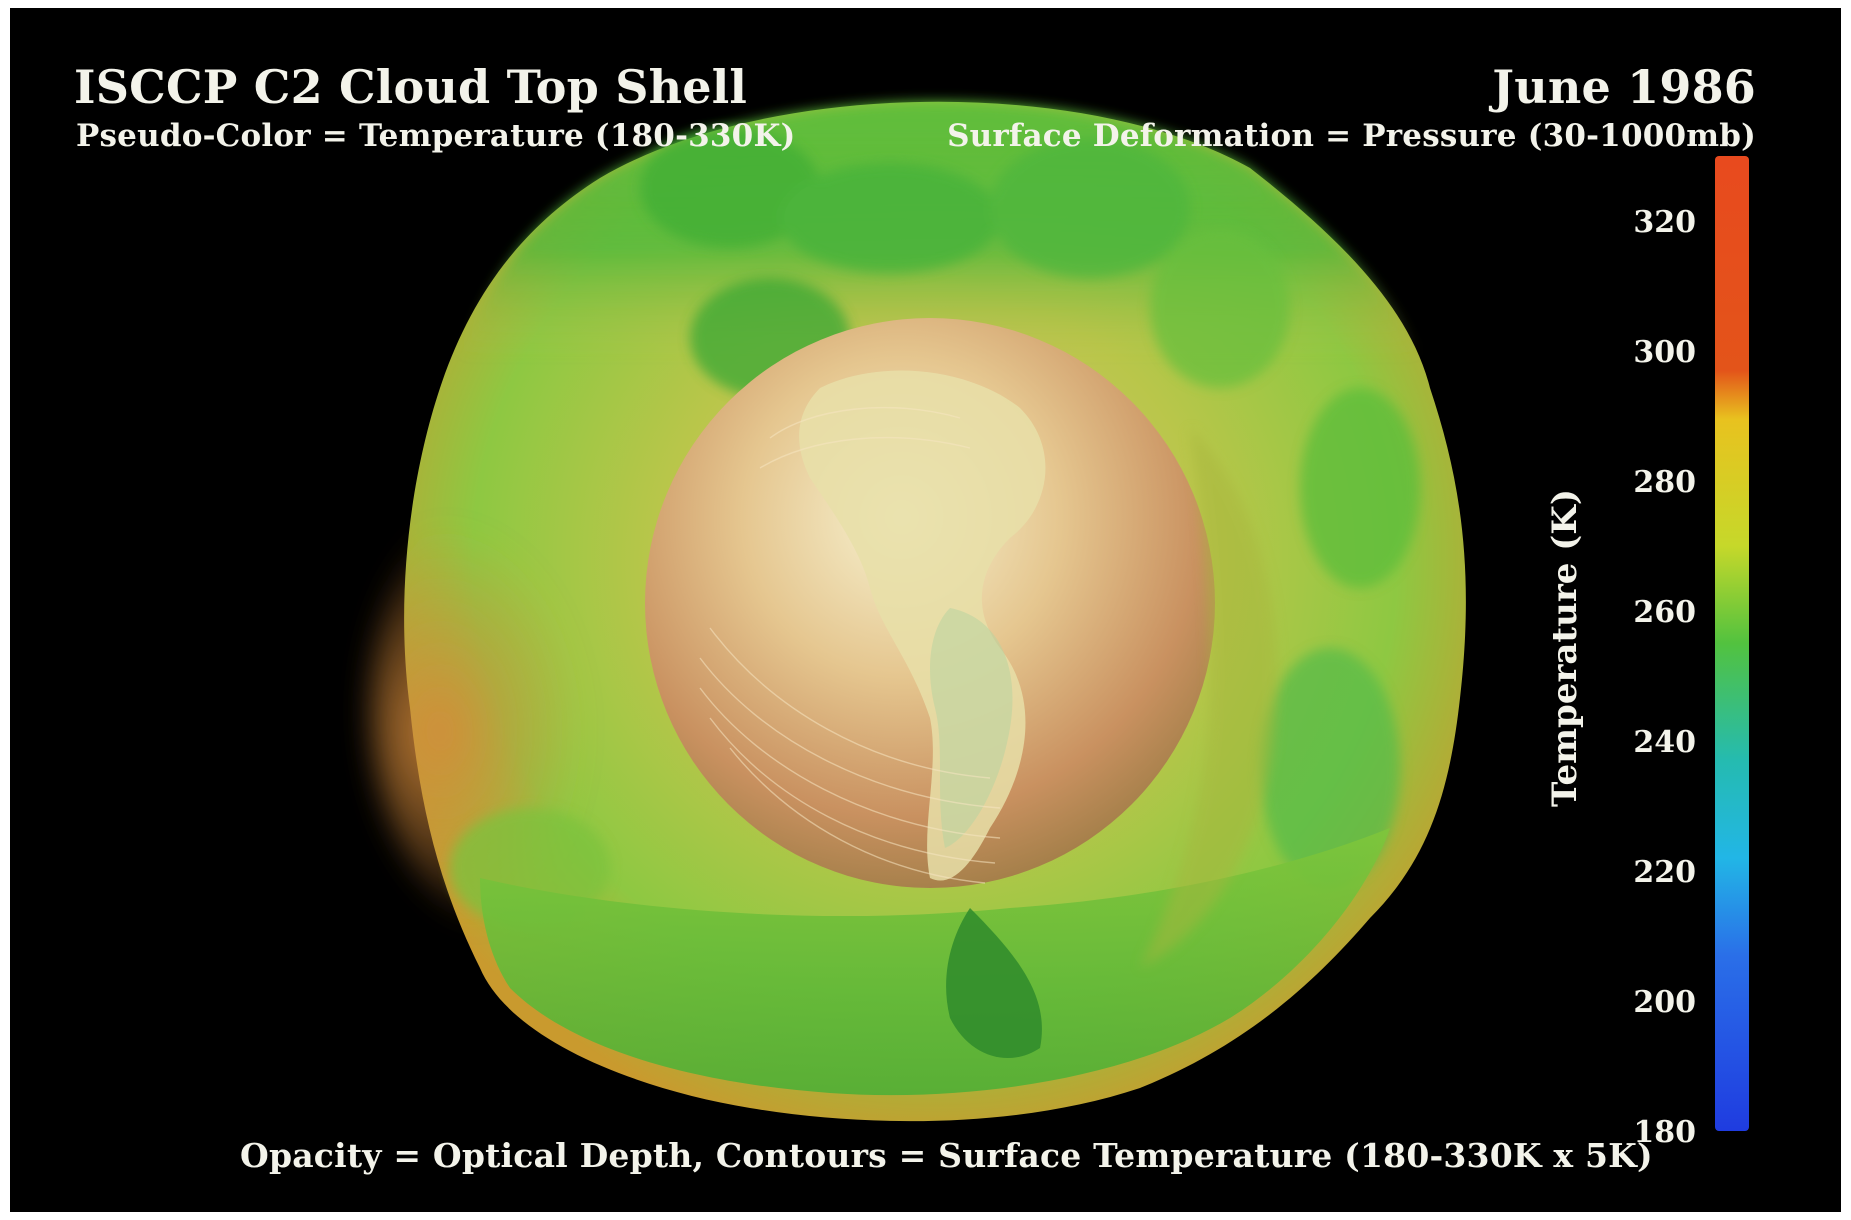  What do you see at coordinates (411, 87) in the screenshot?
I see `figure-title: ISCCP C2 Cloud Top Shell` at bounding box center [411, 87].